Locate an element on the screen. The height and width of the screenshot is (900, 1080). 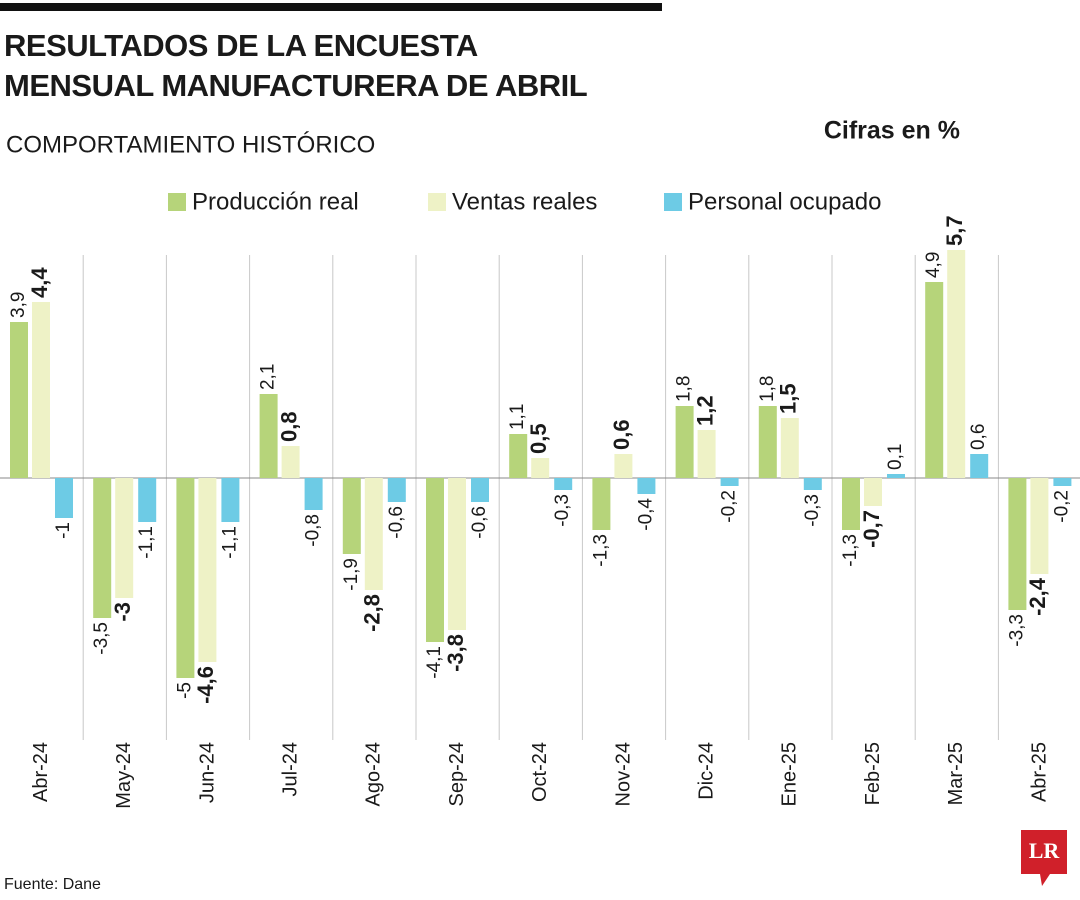
x-tick-label: Feb-25 is located at coordinates (873, 773).